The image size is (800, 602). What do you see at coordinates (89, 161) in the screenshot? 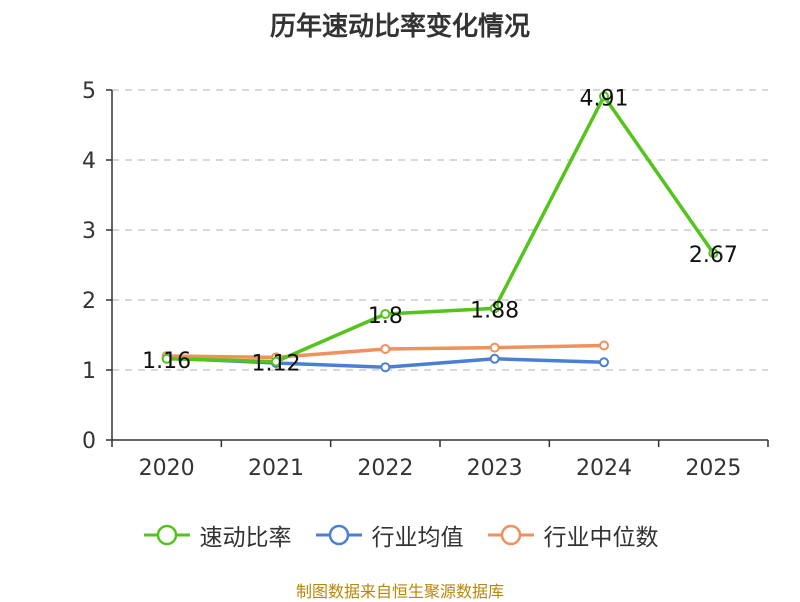
I see `y-tick-label: 4` at bounding box center [89, 161].